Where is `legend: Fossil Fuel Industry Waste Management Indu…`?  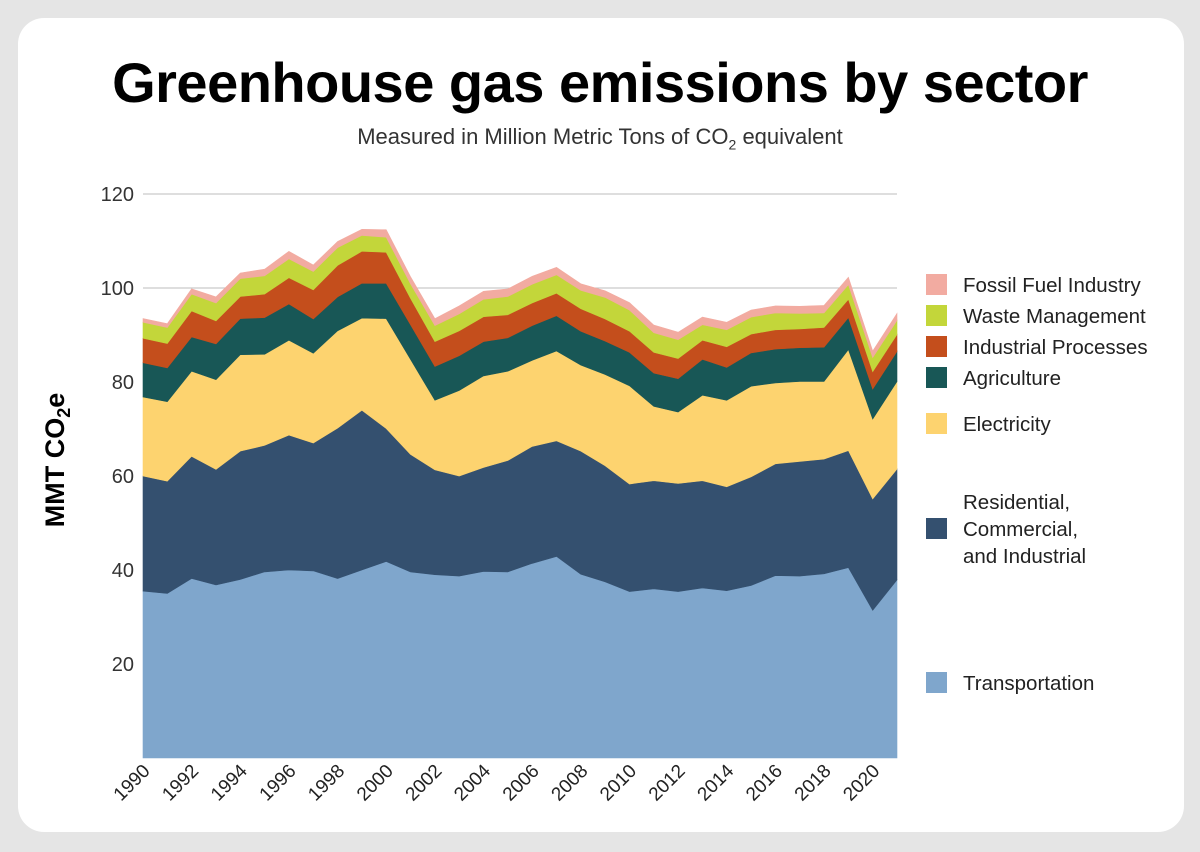
legend: Fossil Fuel Industry Waste Management Indu… is located at coordinates (1037, 484).